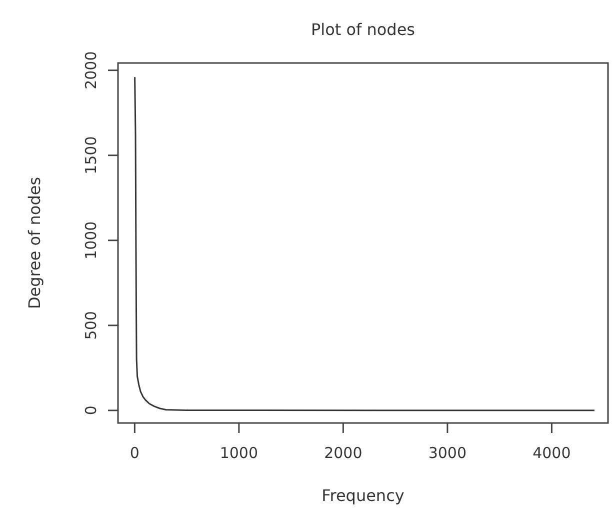  What do you see at coordinates (135, 453) in the screenshot?
I see `x-tick-label: 0` at bounding box center [135, 453].